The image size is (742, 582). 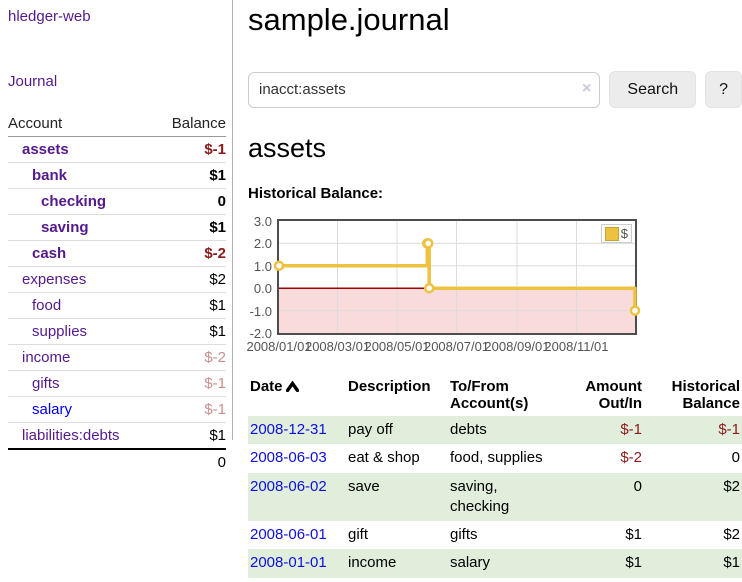 I want to click on account-link-supplies: supplies, so click(x=60, y=331).